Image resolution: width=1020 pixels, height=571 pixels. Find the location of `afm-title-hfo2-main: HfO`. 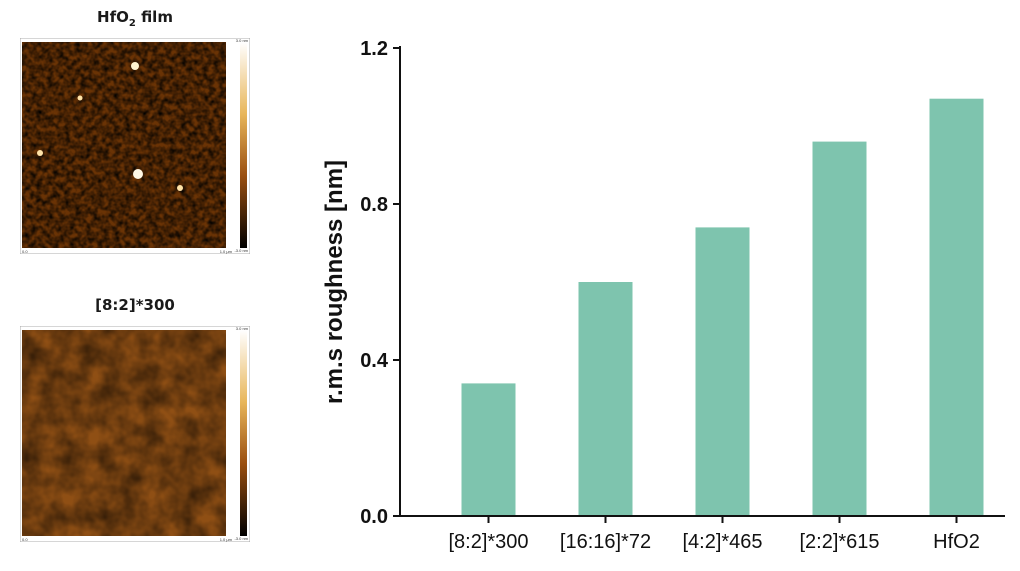

afm-title-hfo2-main: HfO is located at coordinates (113, 17).